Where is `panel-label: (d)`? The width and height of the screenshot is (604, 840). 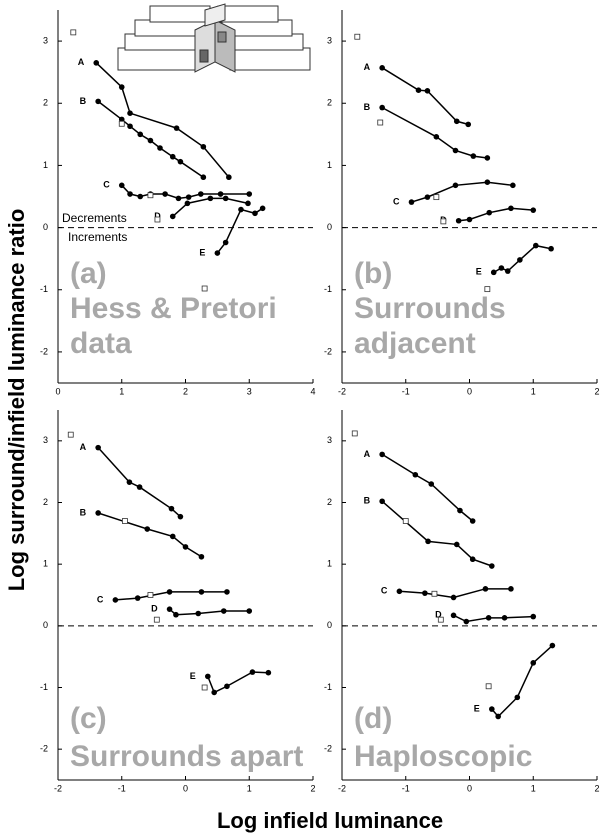
panel-label: (d) is located at coordinates (373, 718).